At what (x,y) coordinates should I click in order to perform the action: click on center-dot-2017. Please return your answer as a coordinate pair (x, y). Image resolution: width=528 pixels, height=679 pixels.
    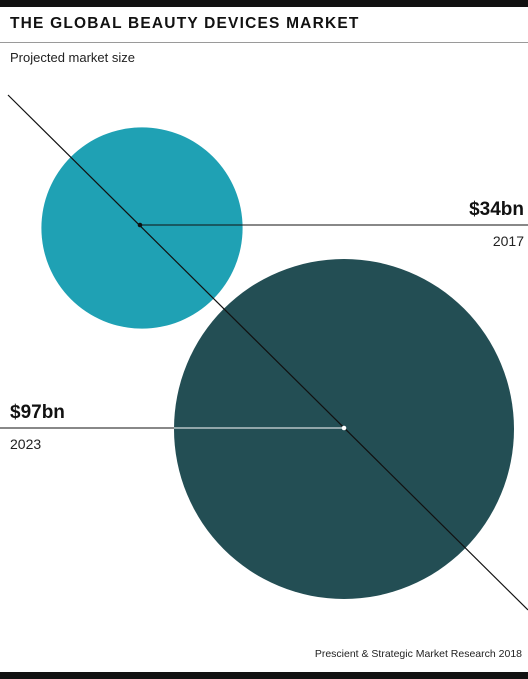
    Looking at the image, I should click on (140, 225).